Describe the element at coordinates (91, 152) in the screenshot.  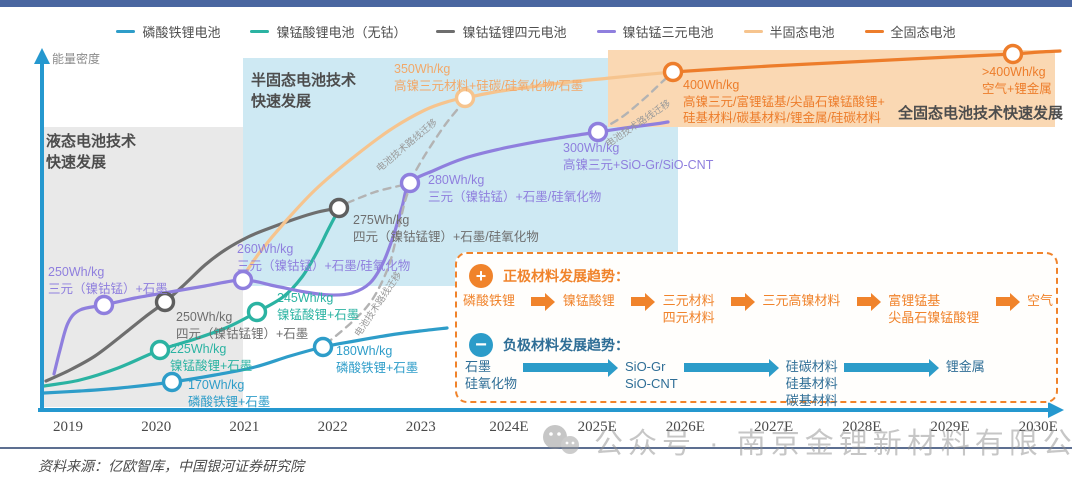
I see `region-label-liquid: 液态电池技术 快速发展` at that location.